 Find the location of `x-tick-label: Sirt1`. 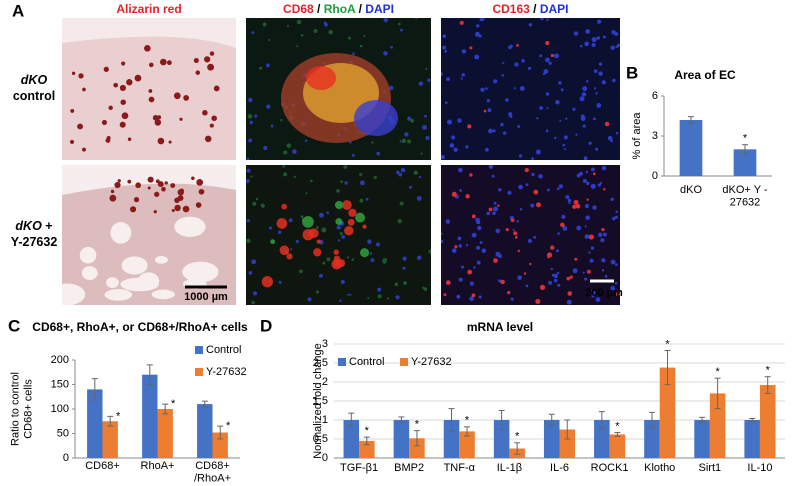

x-tick-label: Sirt1 is located at coordinates (710, 468).